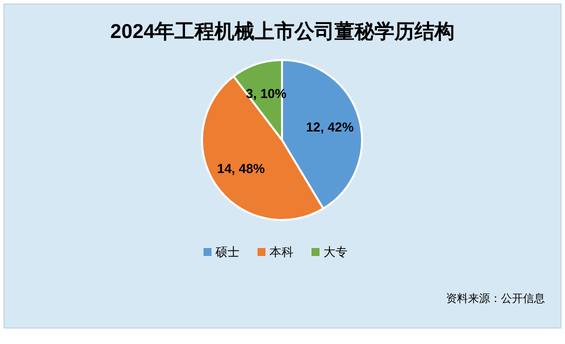 The height and width of the screenshot is (344, 565). What do you see at coordinates (282, 252) in the screenshot?
I see `legend-label: 本科` at bounding box center [282, 252].